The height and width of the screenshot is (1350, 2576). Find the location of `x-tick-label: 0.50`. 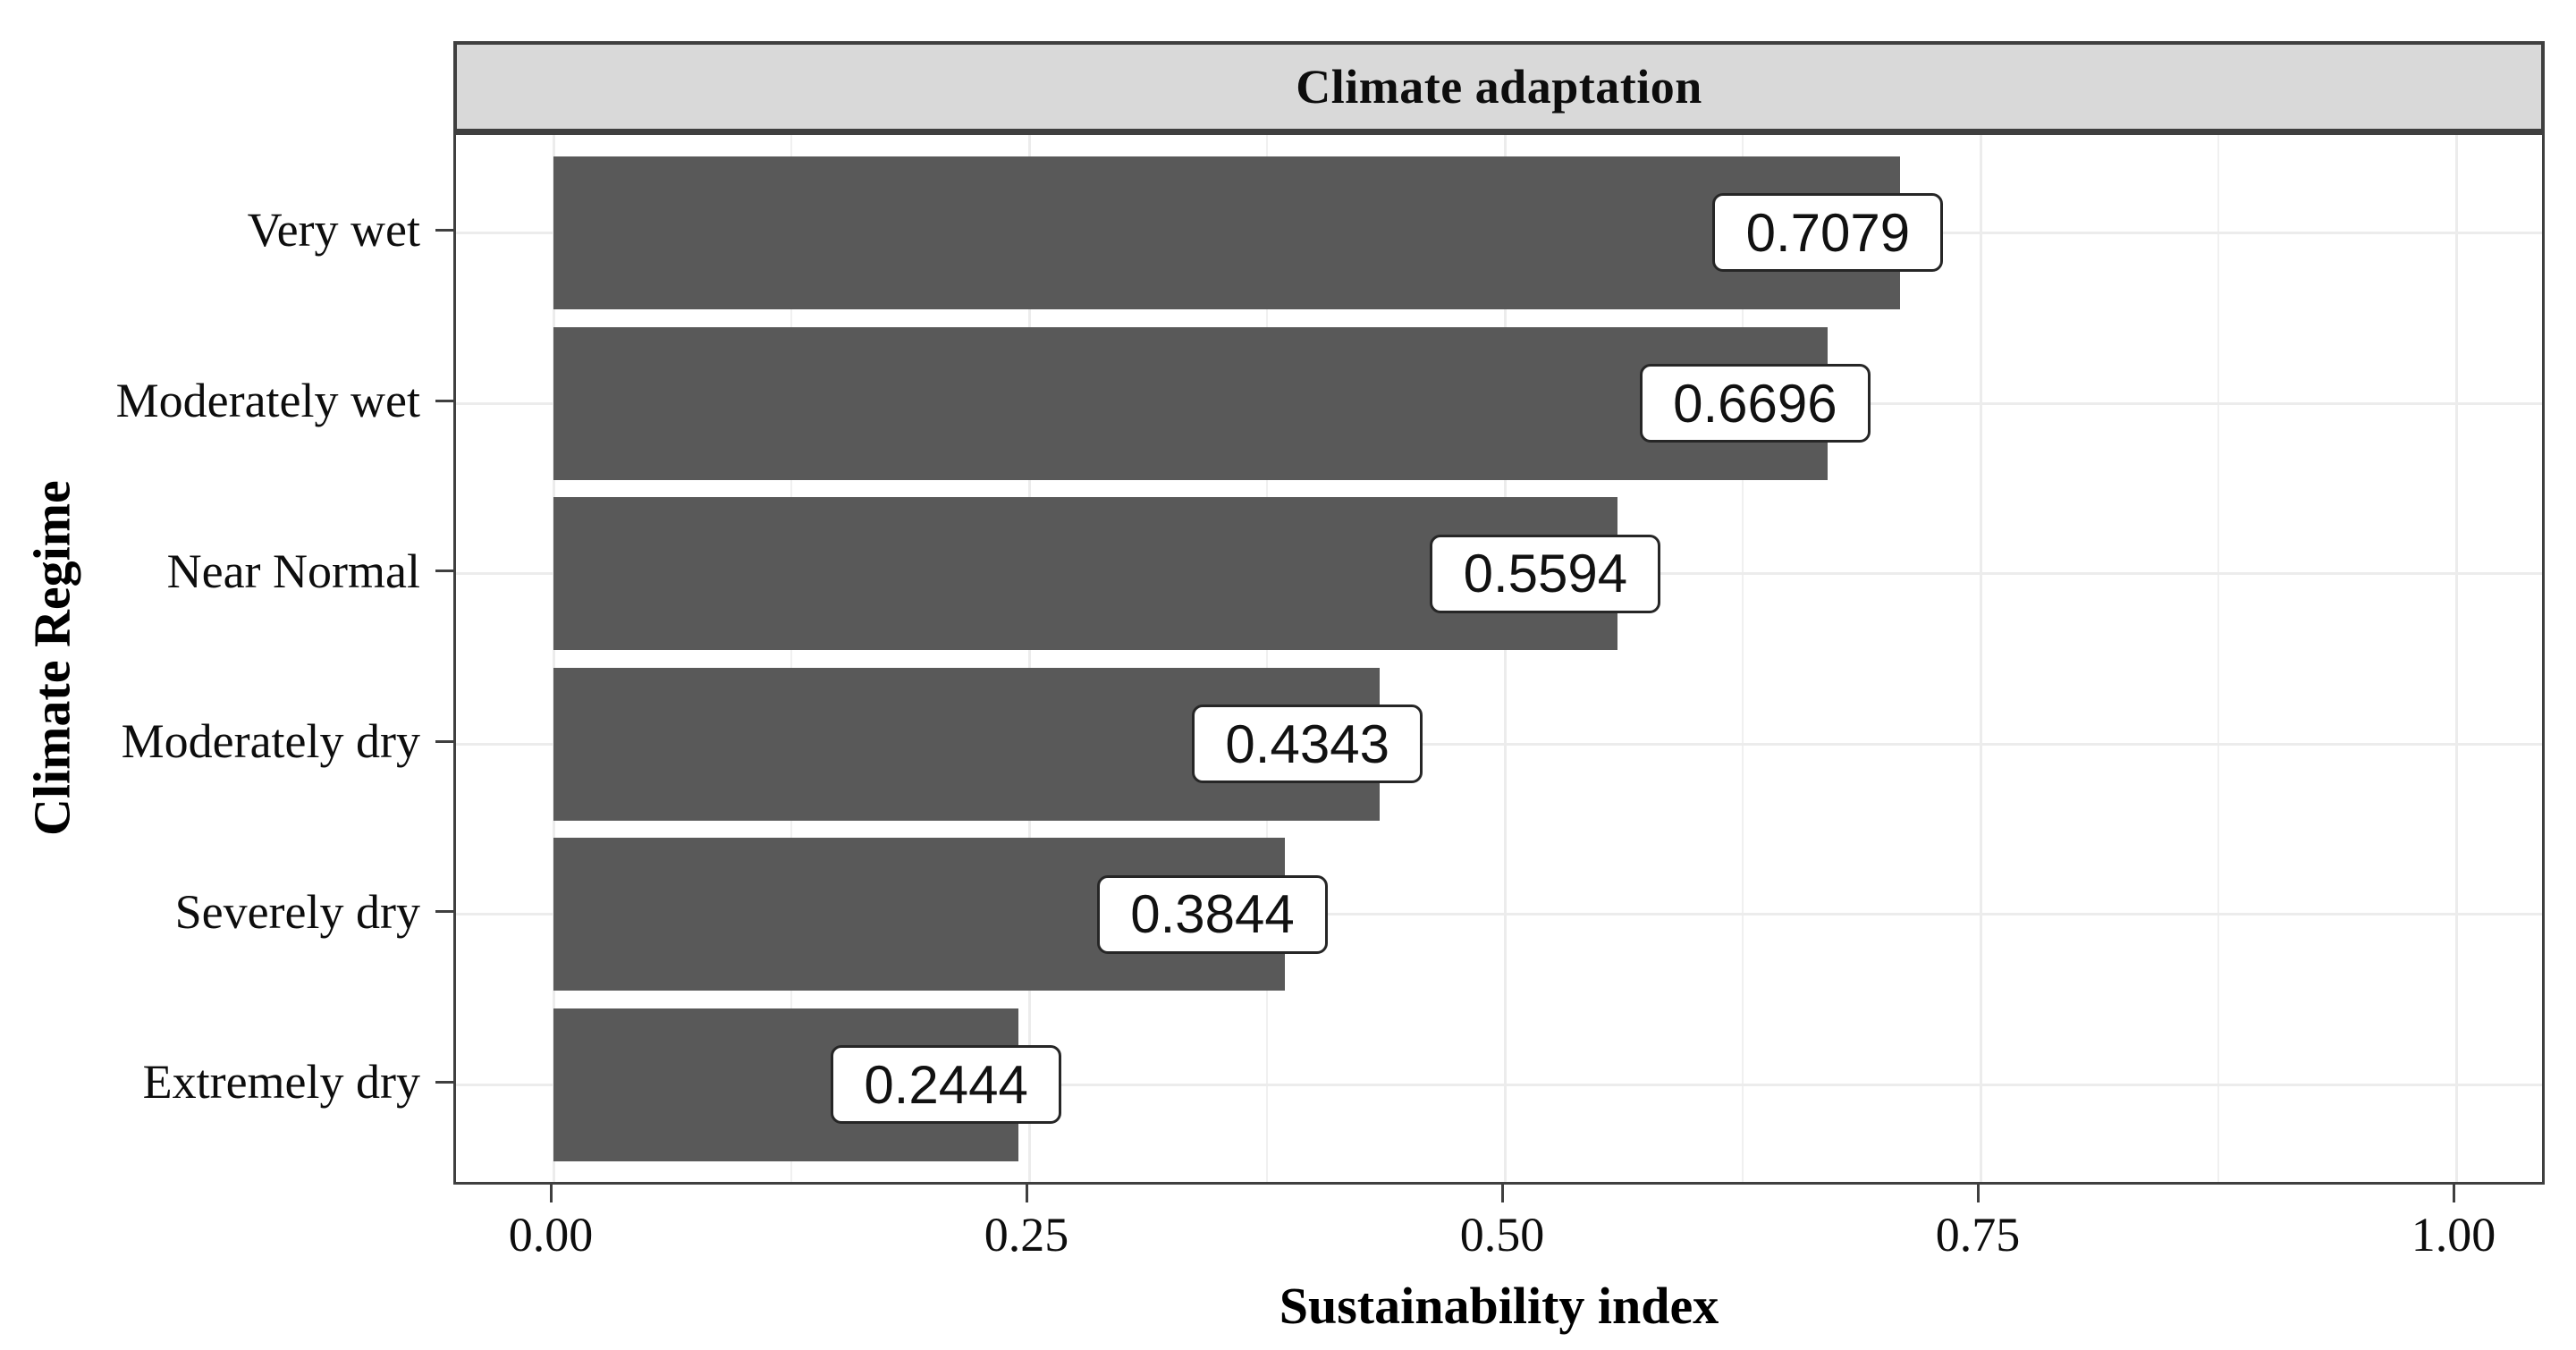

x-tick-label: 0.50 is located at coordinates (1502, 1234).